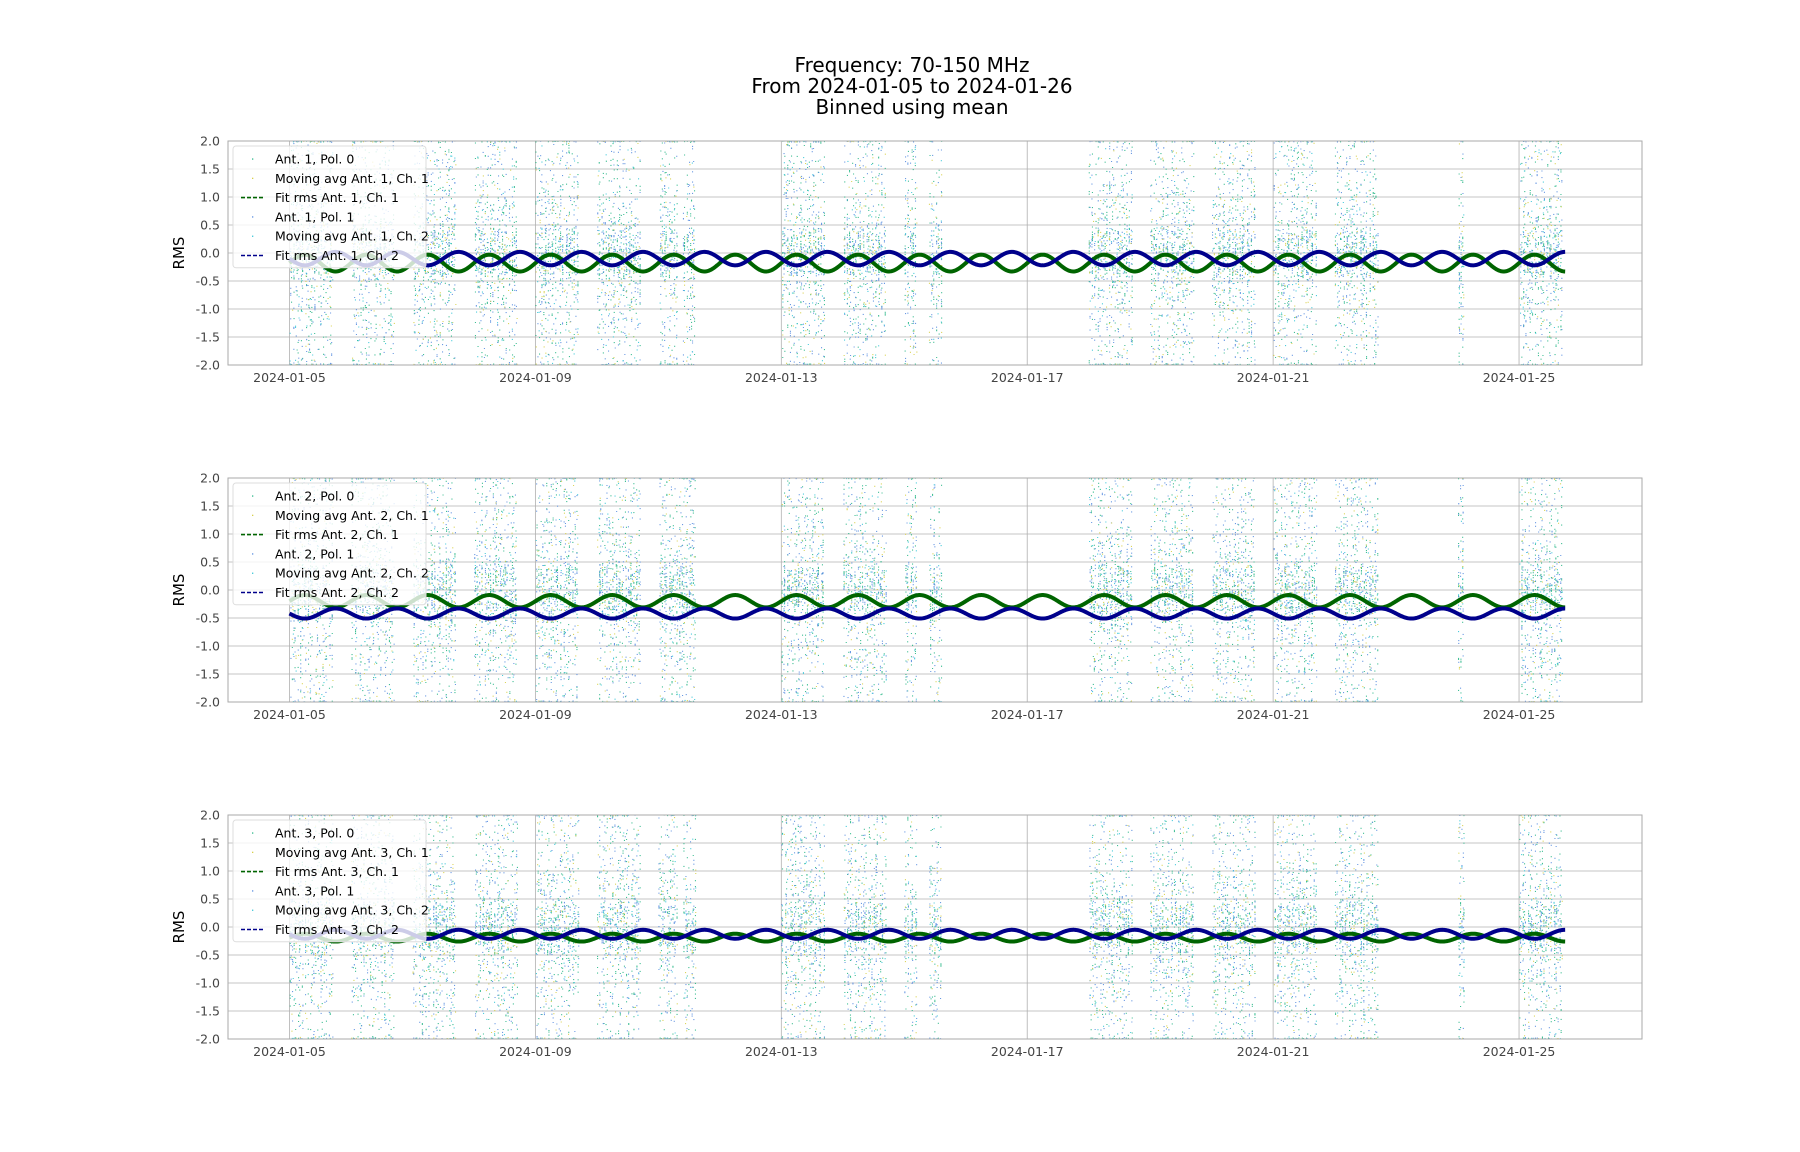  What do you see at coordinates (352, 852) in the screenshot?
I see `legend-label: Moving avg Ant. 3, Ch. 1` at bounding box center [352, 852].